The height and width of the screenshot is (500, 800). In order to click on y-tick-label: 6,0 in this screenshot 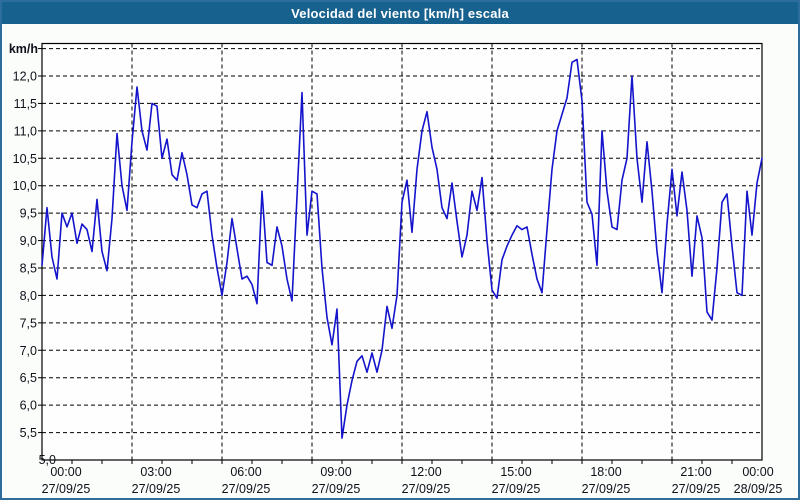, I will do `click(28, 406)`.